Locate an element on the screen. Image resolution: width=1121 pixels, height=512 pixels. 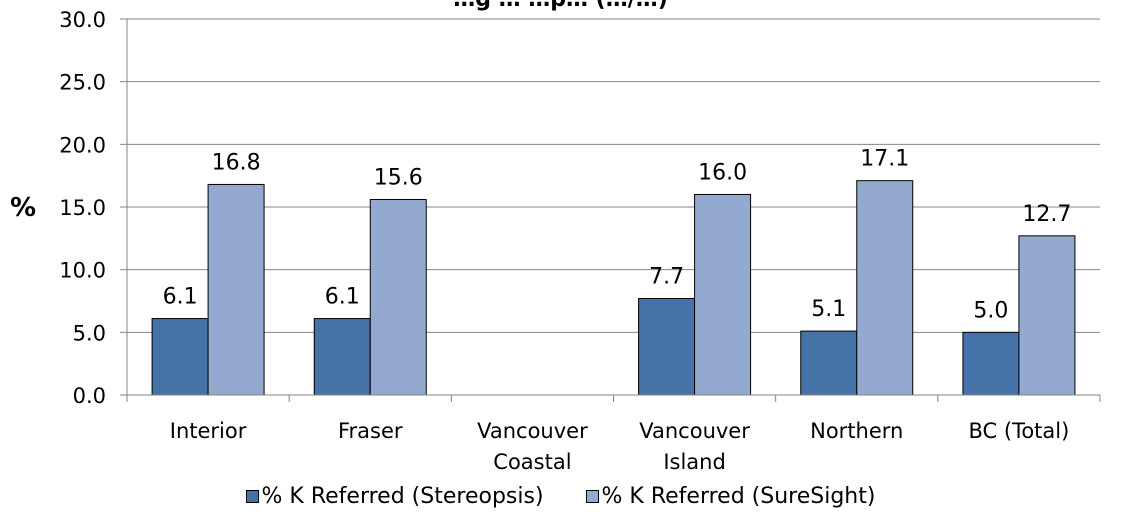
x-category-label: Fraser is located at coordinates (370, 431).